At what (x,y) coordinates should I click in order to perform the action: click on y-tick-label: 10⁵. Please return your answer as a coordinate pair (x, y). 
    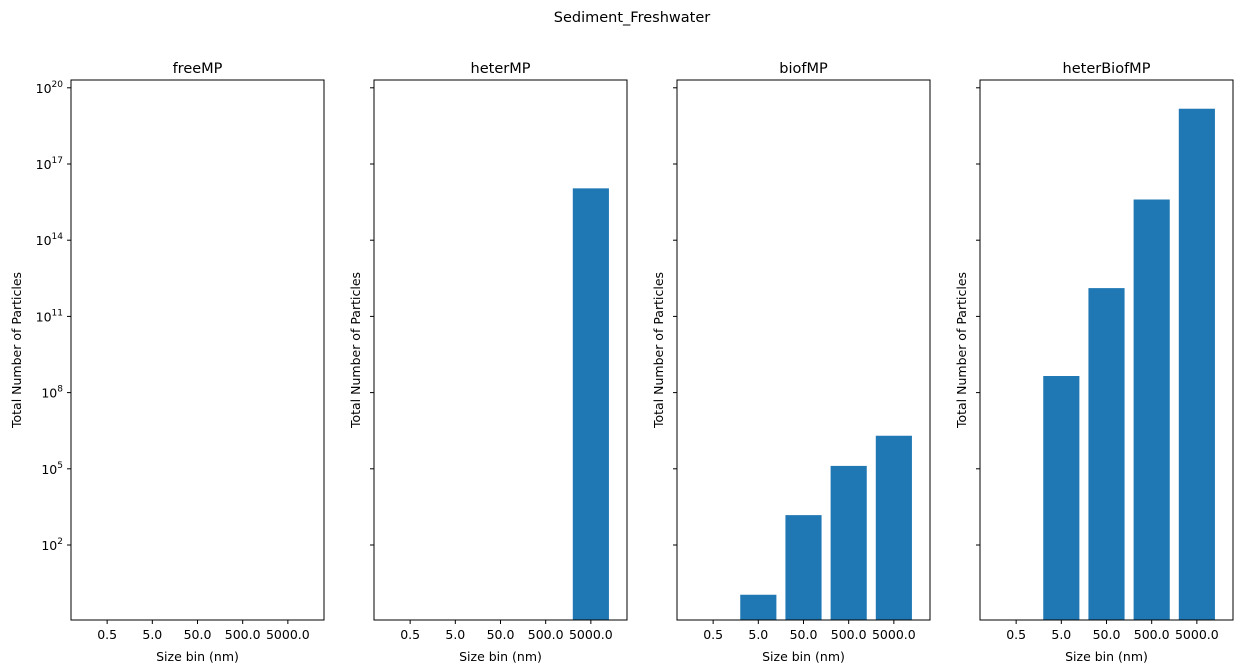
    Looking at the image, I should click on (52, 469).